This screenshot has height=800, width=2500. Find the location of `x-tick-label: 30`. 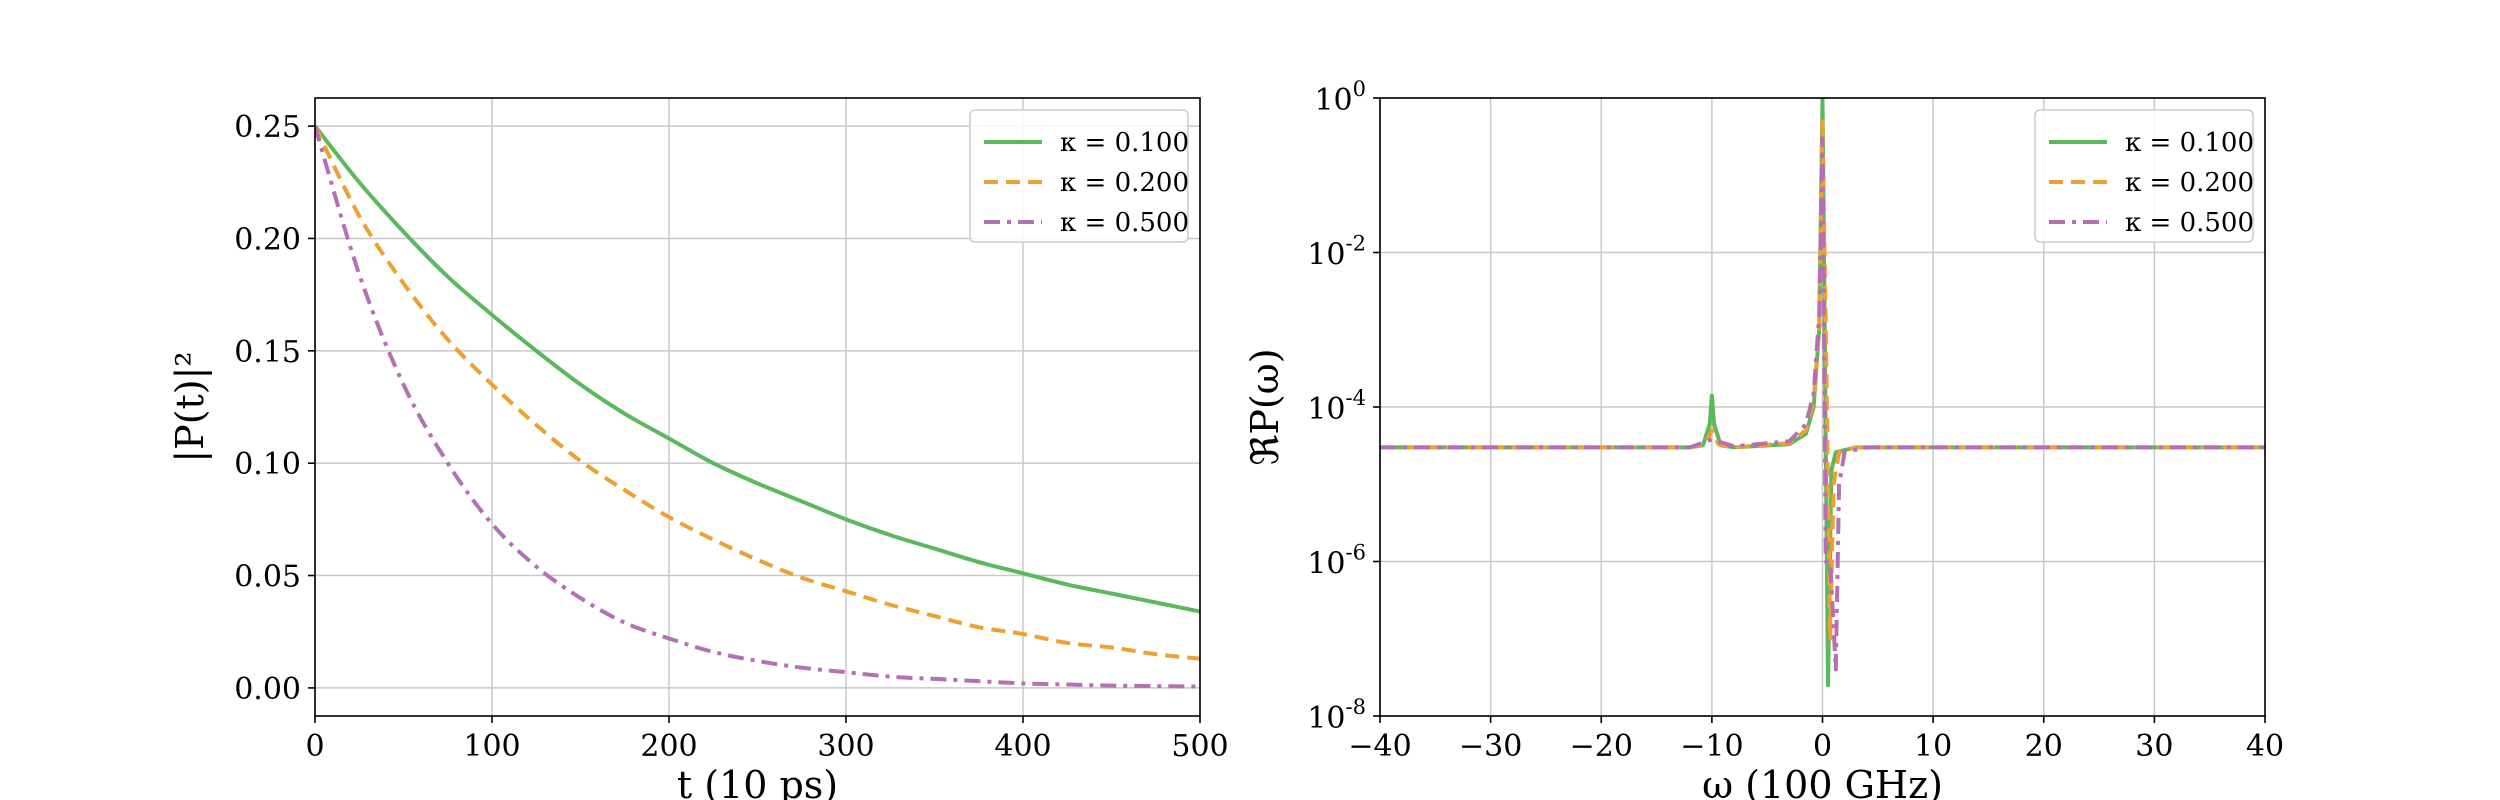

x-tick-label: 30 is located at coordinates (2154, 746).